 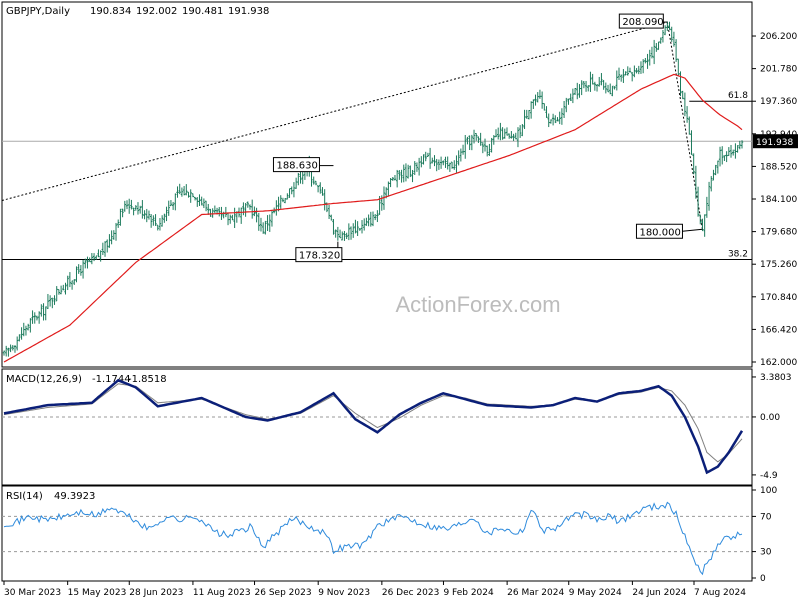 What do you see at coordinates (764, 535) in the screenshot?
I see `rsi-y-axis: 100 70 30 0` at bounding box center [764, 535].